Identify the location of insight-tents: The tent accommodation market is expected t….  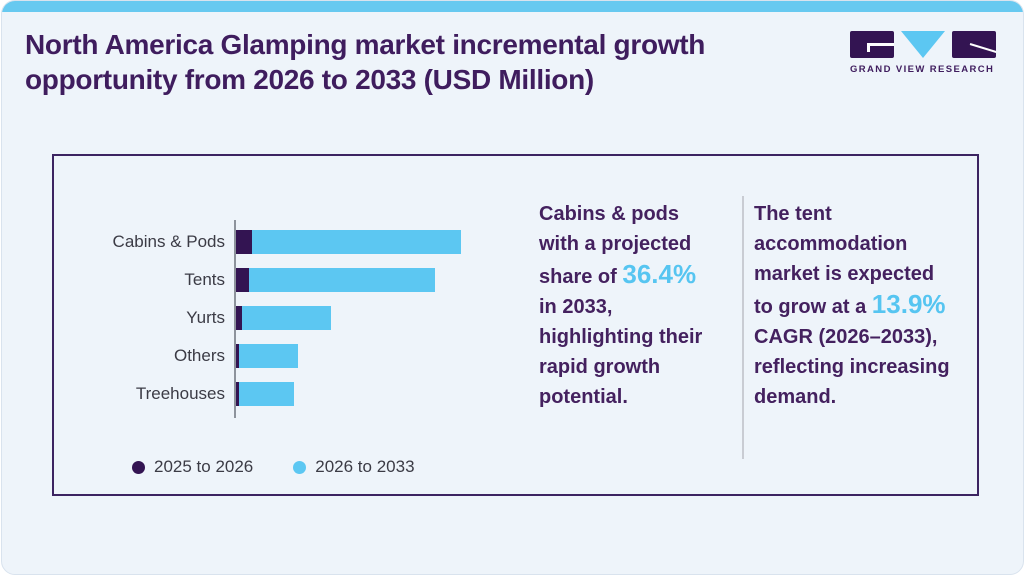
(864, 305).